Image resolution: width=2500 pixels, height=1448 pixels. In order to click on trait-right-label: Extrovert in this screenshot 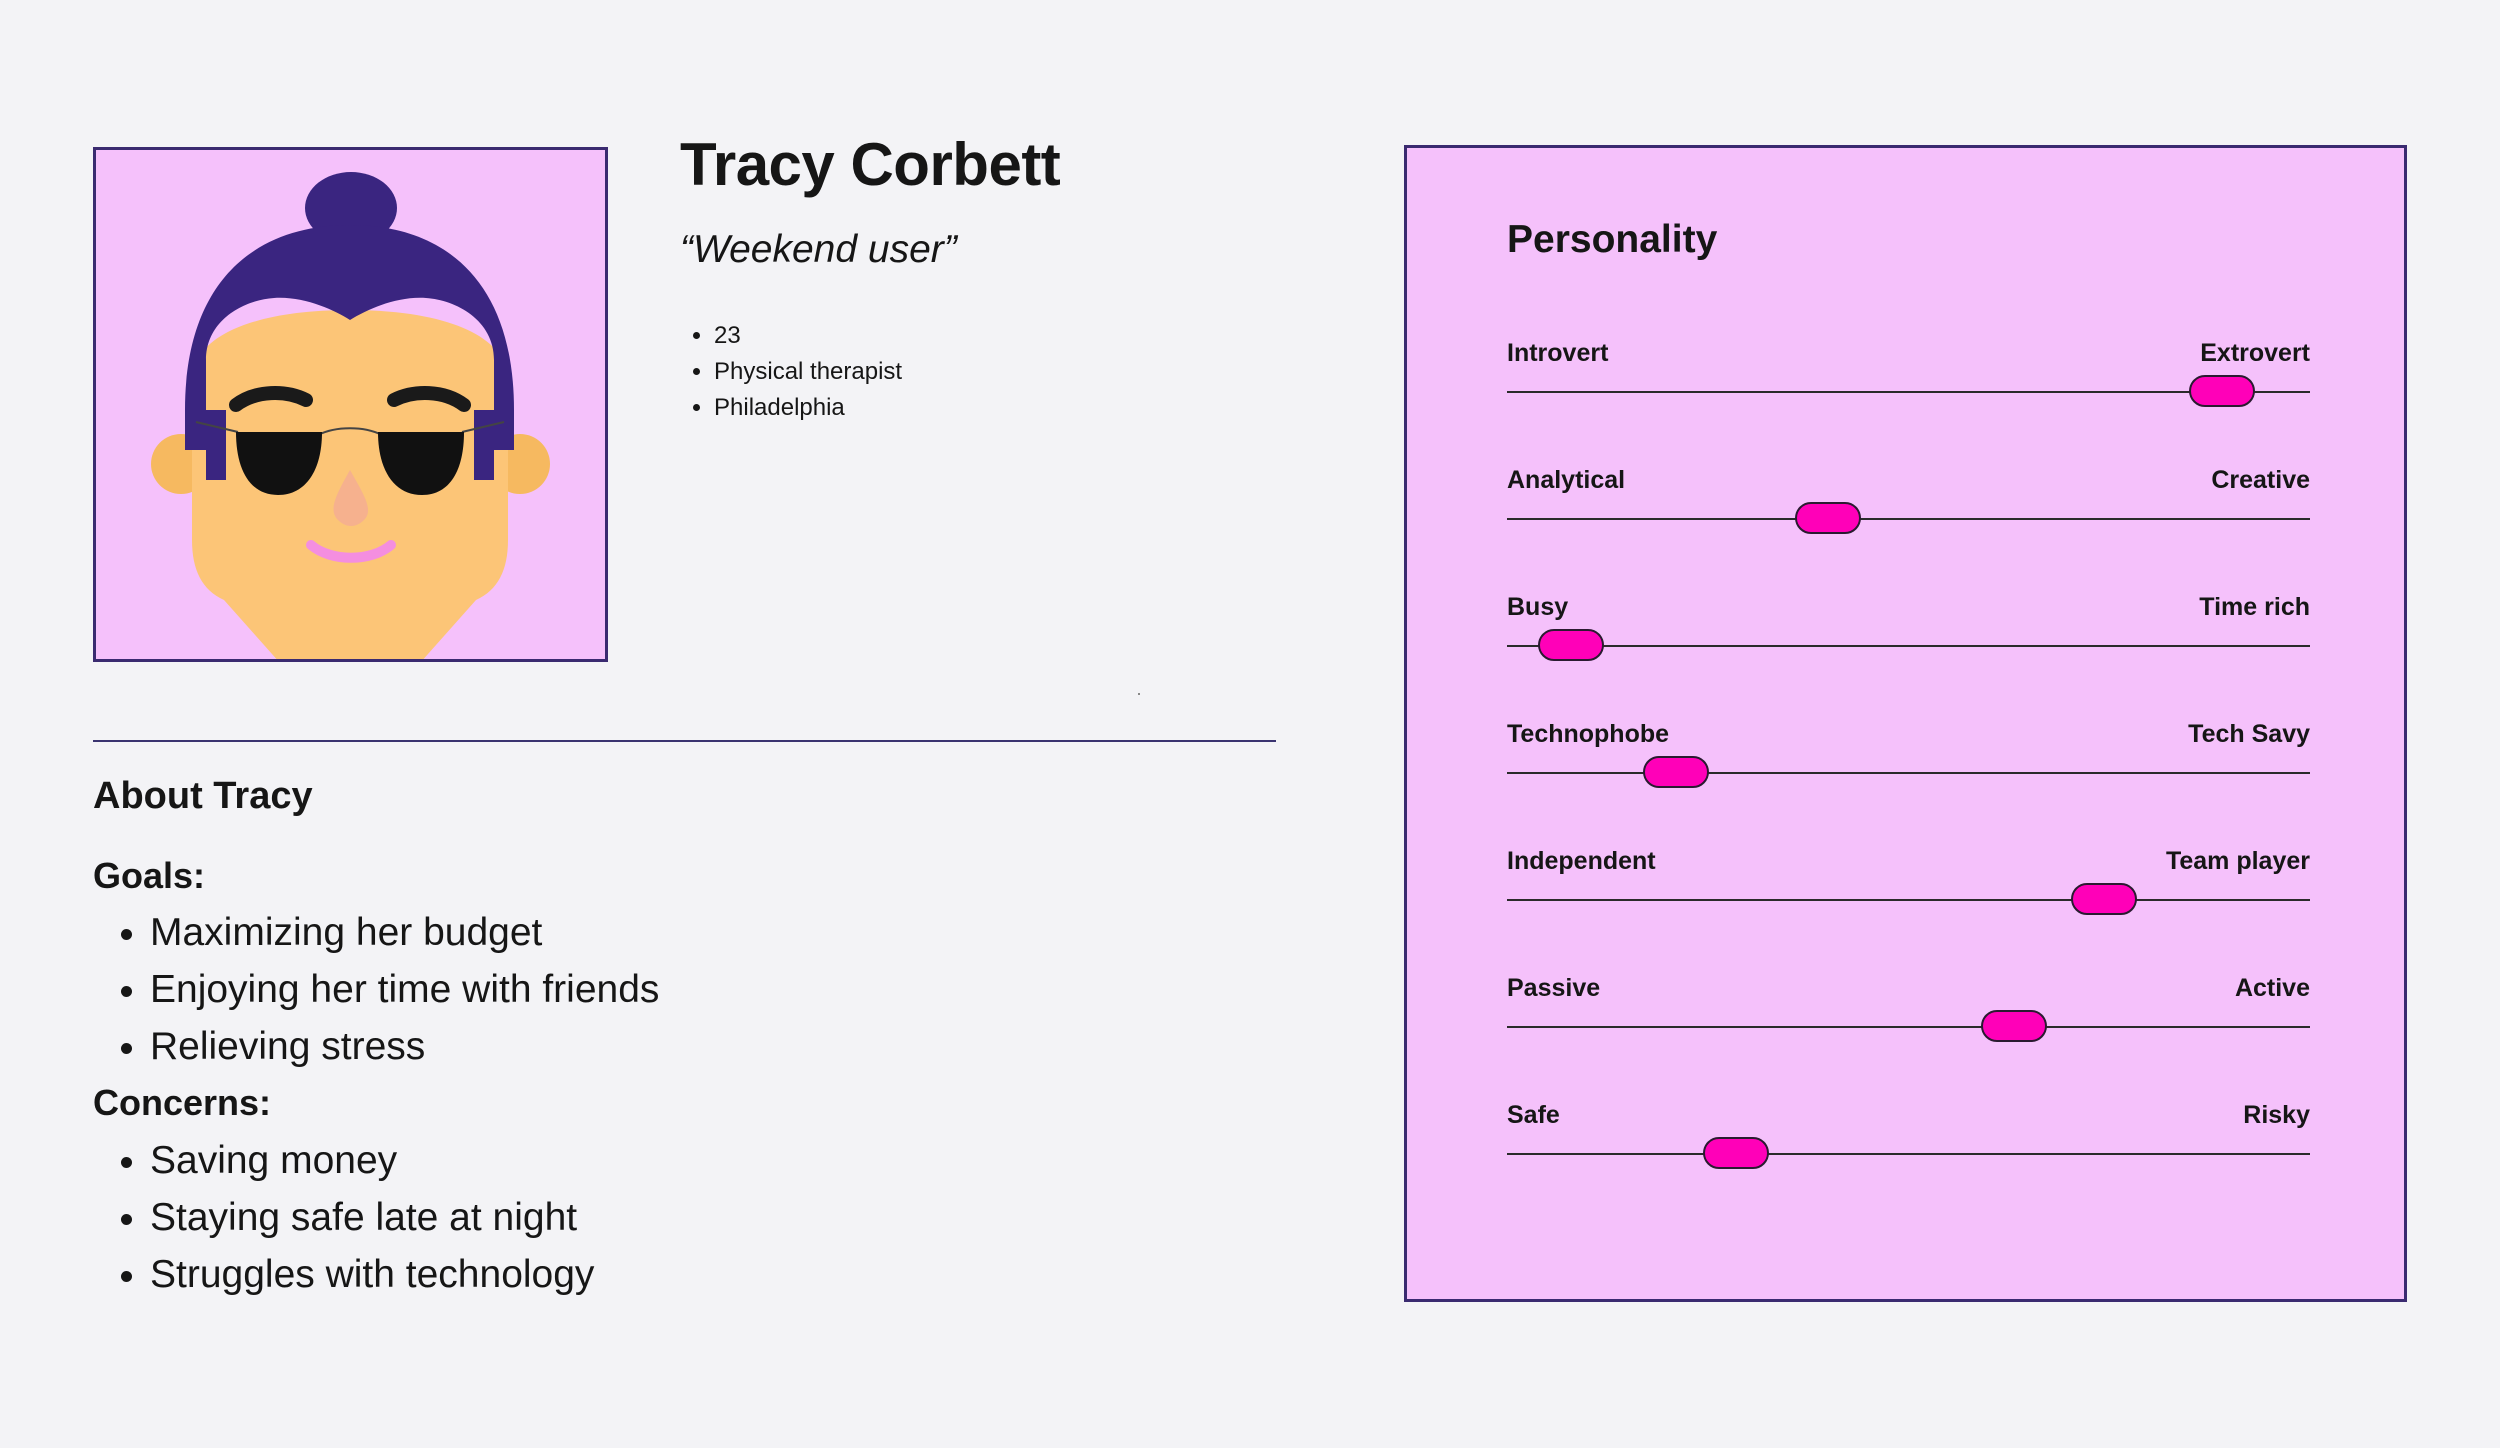, I will do `click(2255, 353)`.